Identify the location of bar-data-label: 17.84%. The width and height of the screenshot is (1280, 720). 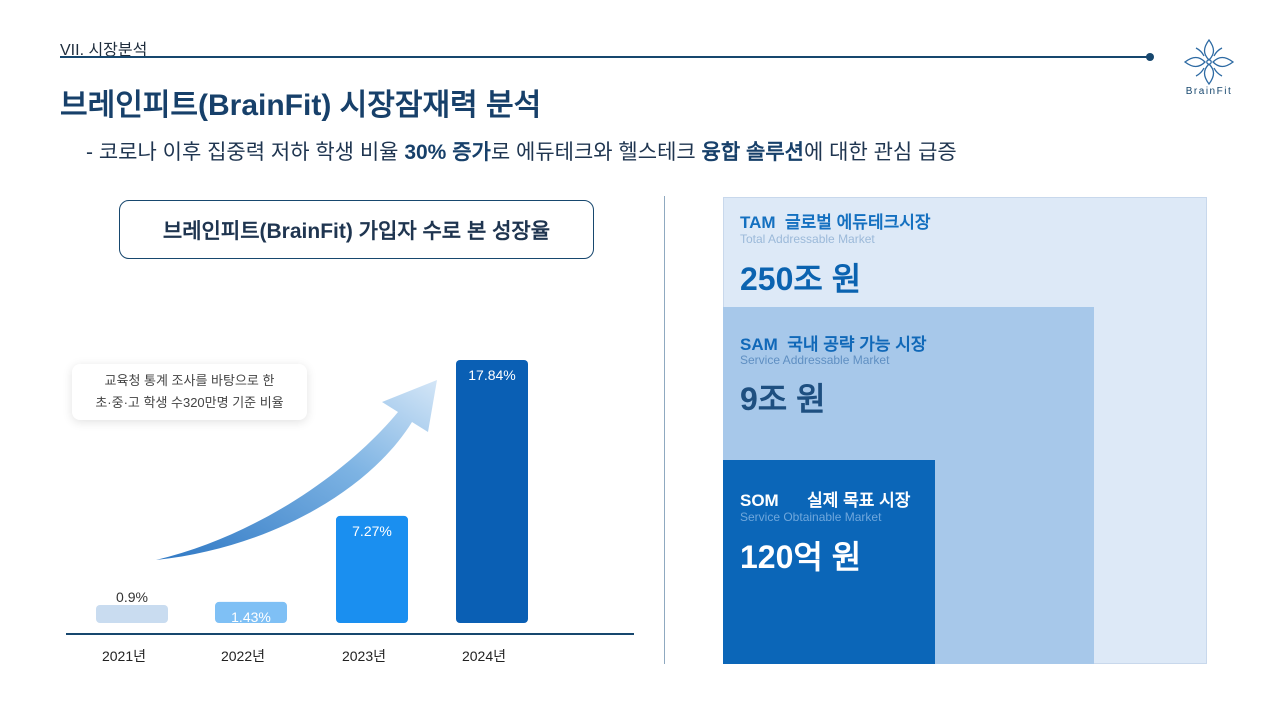
(491, 375).